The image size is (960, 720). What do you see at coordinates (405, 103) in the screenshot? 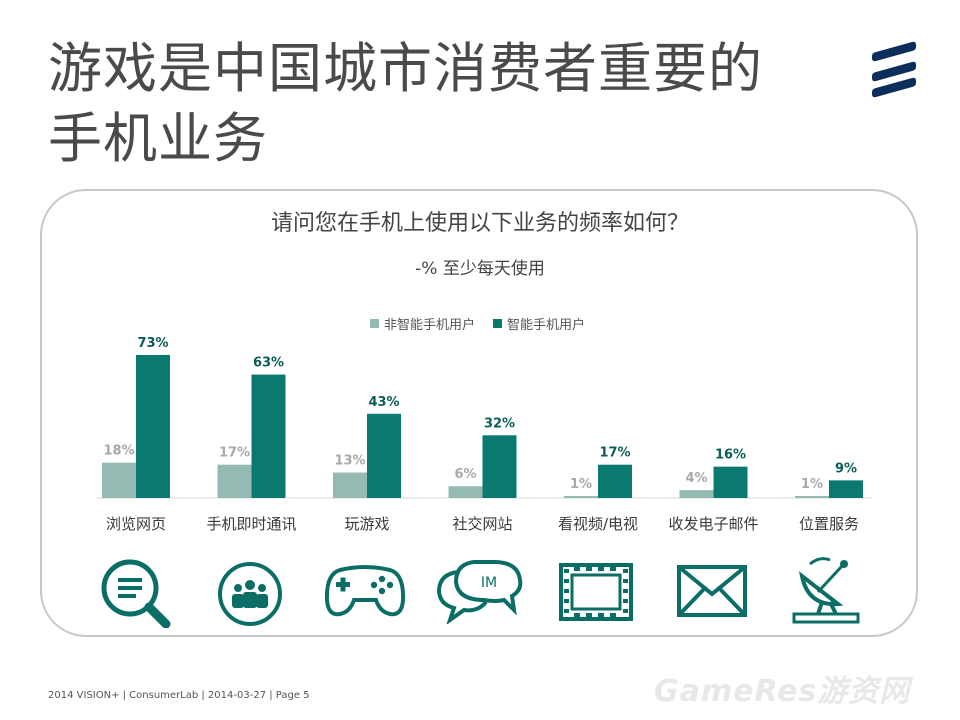
I see `page-title: 游戏是中国城市消费者重要的 手机业务` at bounding box center [405, 103].